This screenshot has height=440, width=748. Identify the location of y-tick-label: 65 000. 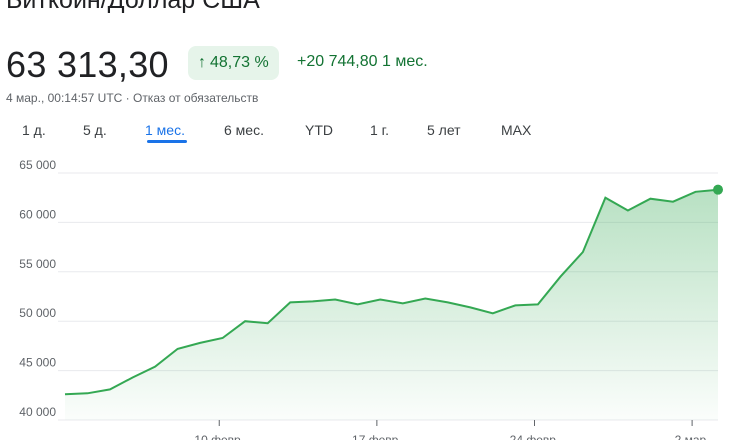
(37, 165).